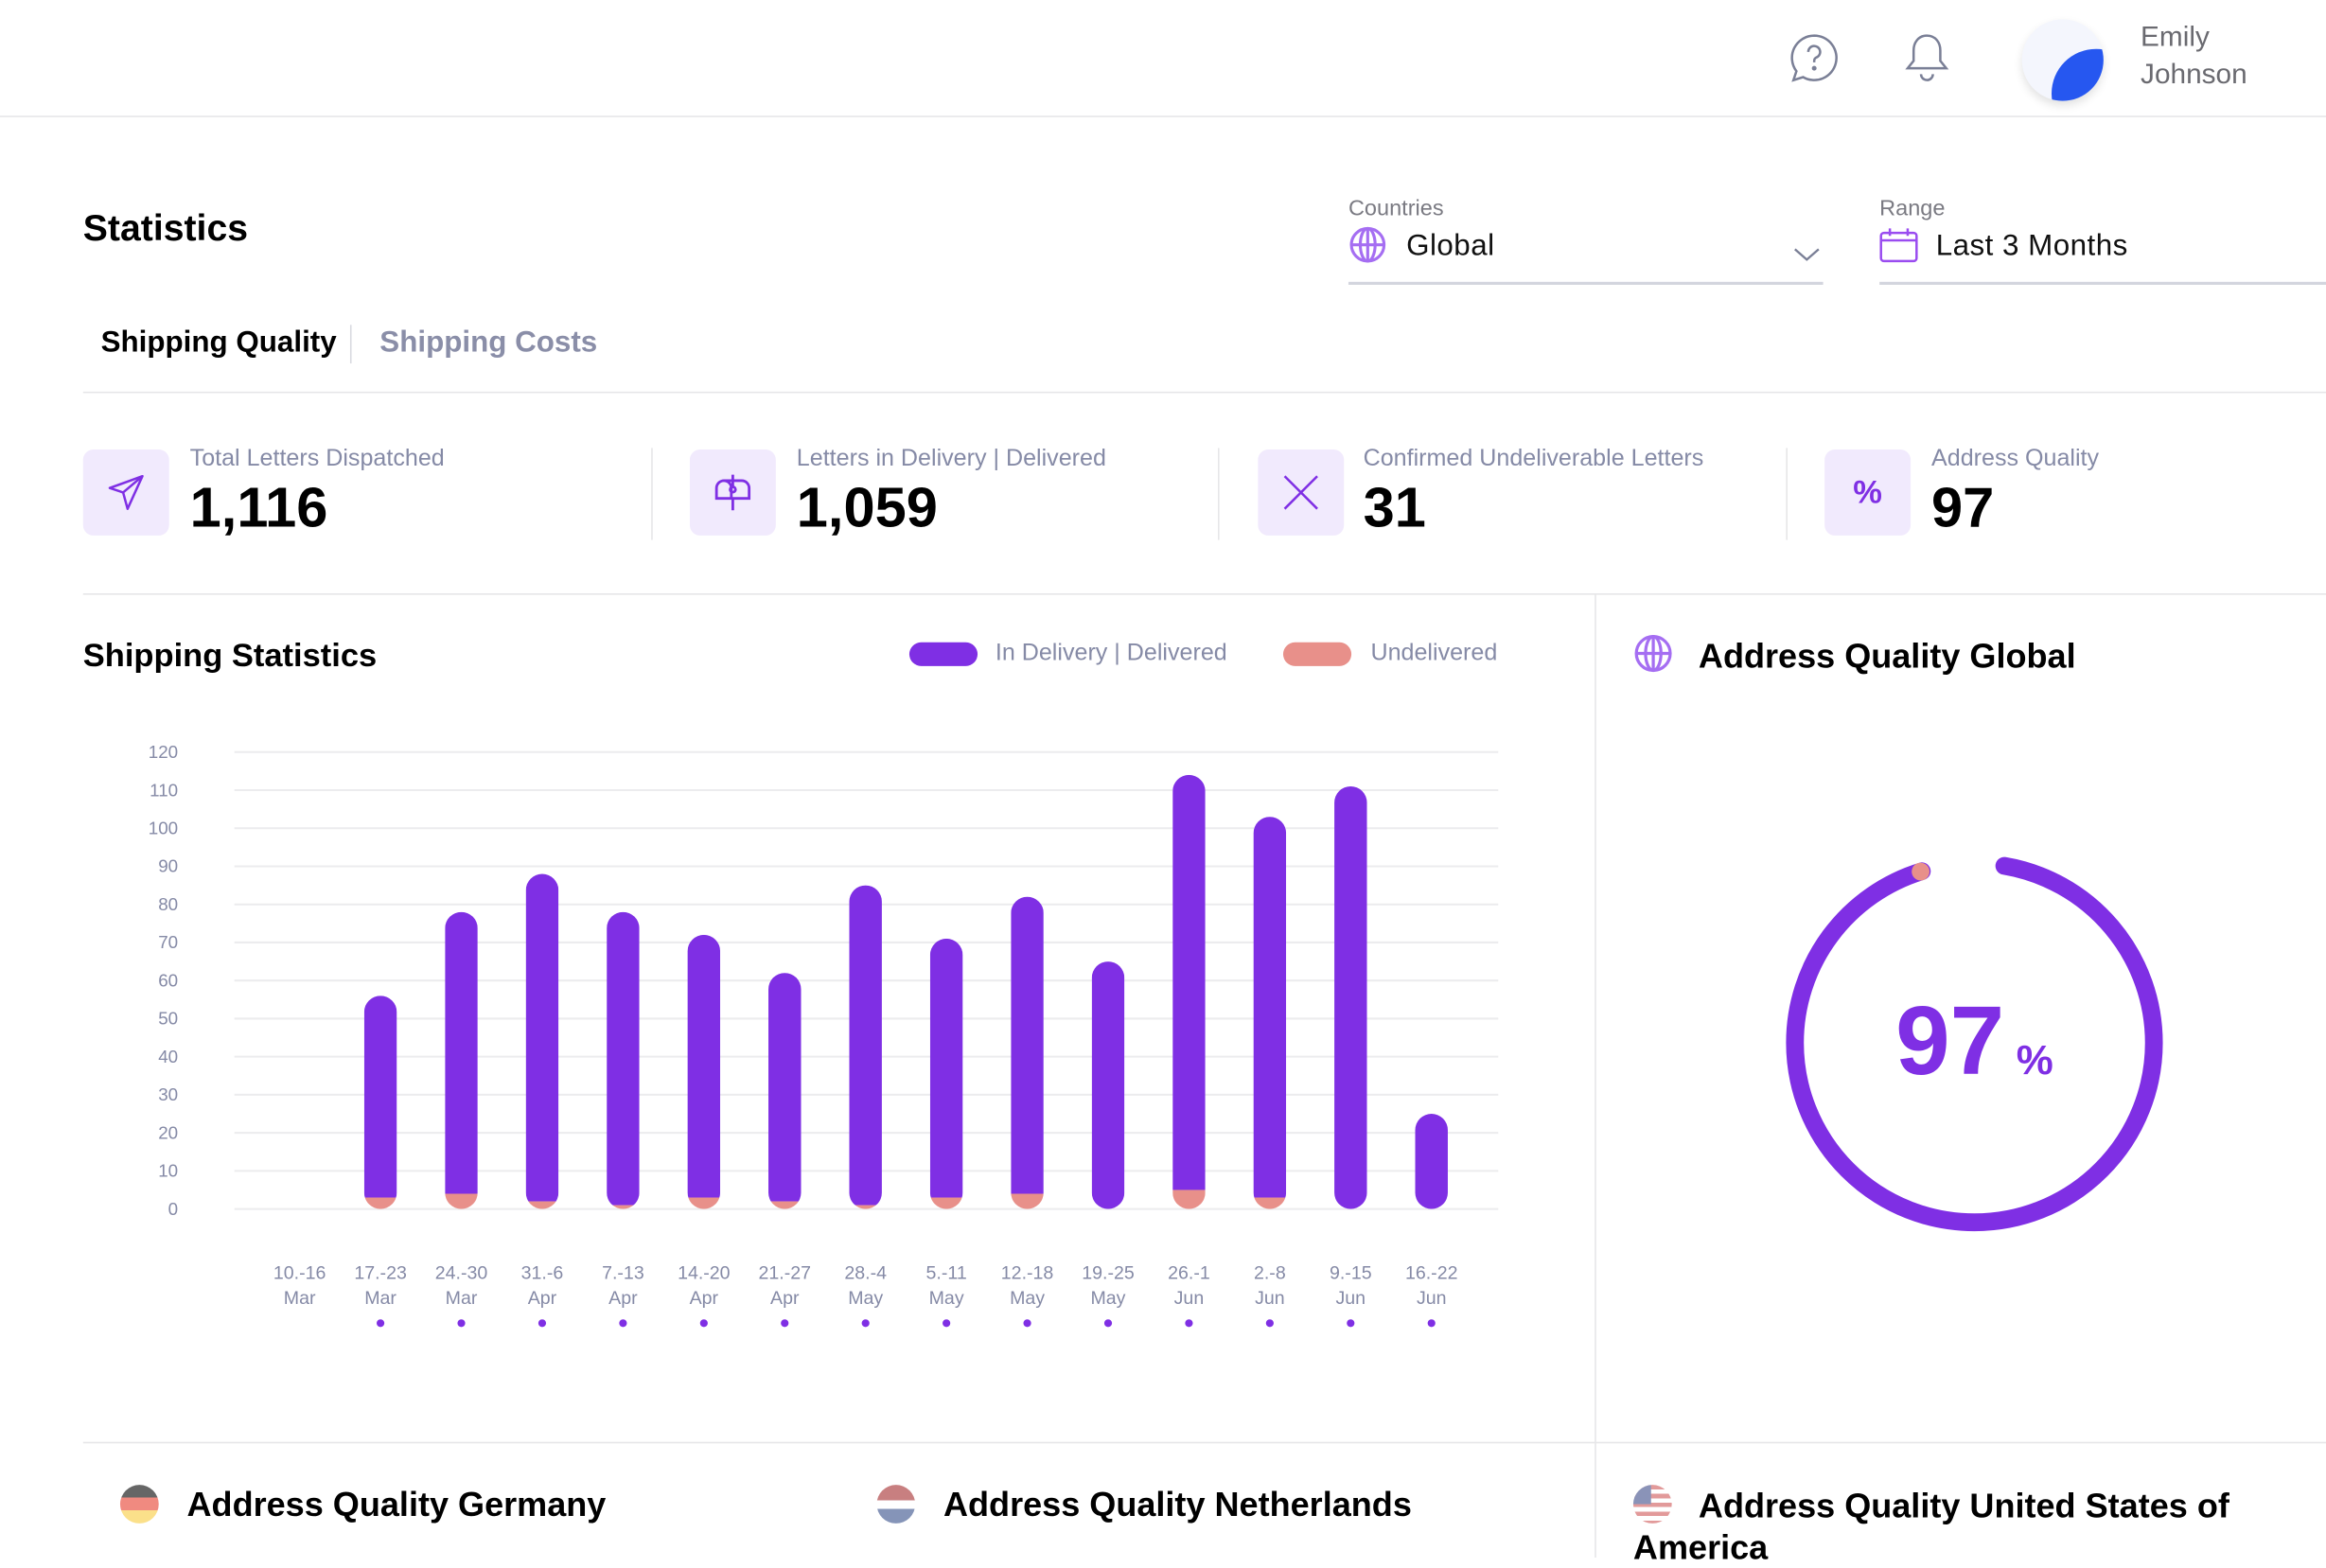 This screenshot has width=2326, height=1568. Describe the element at coordinates (1431, 1272) in the screenshot. I see `x-tick-label: 16.-22` at that location.